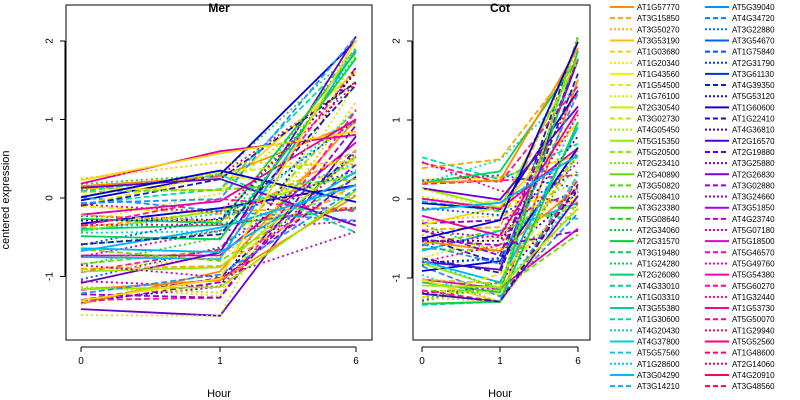 This screenshot has height=400, width=800. What do you see at coordinates (753, 107) in the screenshot?
I see `legend-label: AT1G60600` at bounding box center [753, 107].